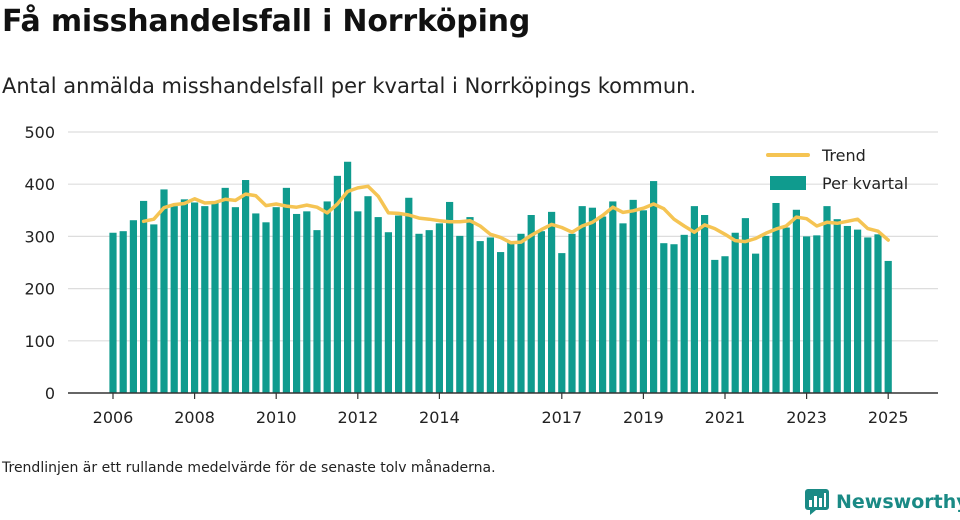 The width and height of the screenshot is (960, 520). Describe the element at coordinates (817, 502) in the screenshot. I see `newsworthy-logo-icon` at that location.